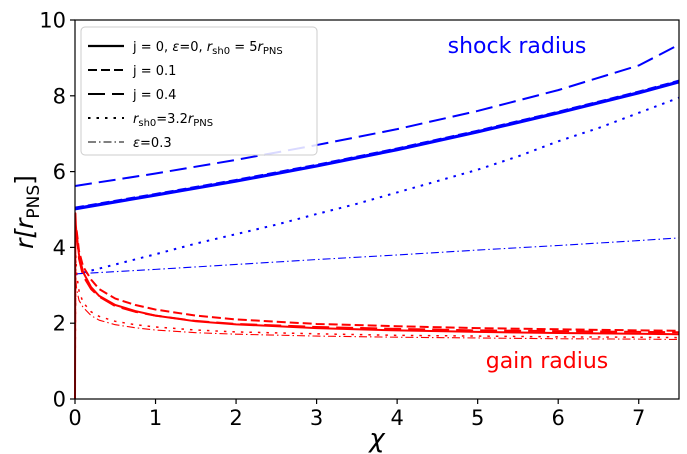  What do you see at coordinates (155, 418) in the screenshot?
I see `x-tick-label: 1` at bounding box center [155, 418].